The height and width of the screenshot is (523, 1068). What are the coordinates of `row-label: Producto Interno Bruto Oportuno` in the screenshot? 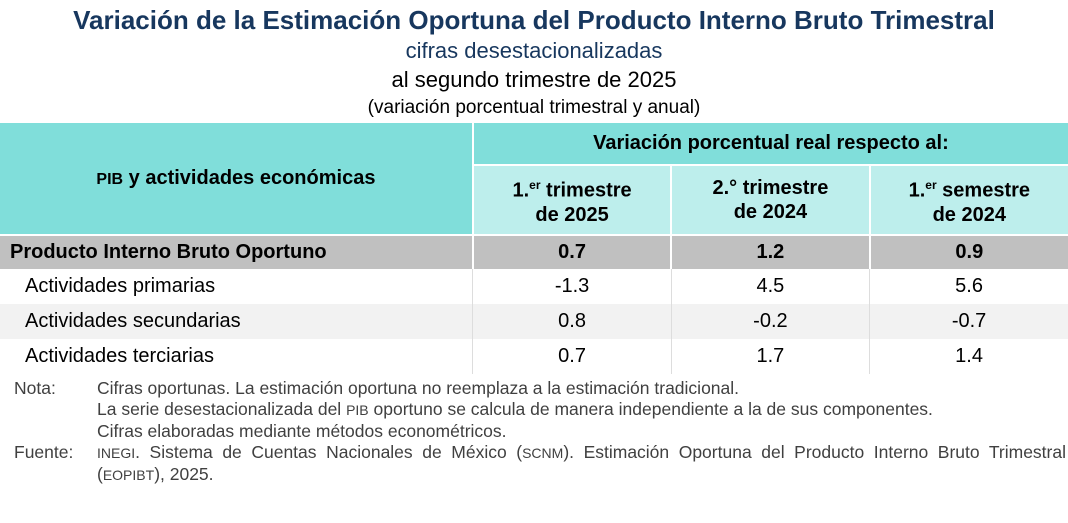 It's located at (236, 251).